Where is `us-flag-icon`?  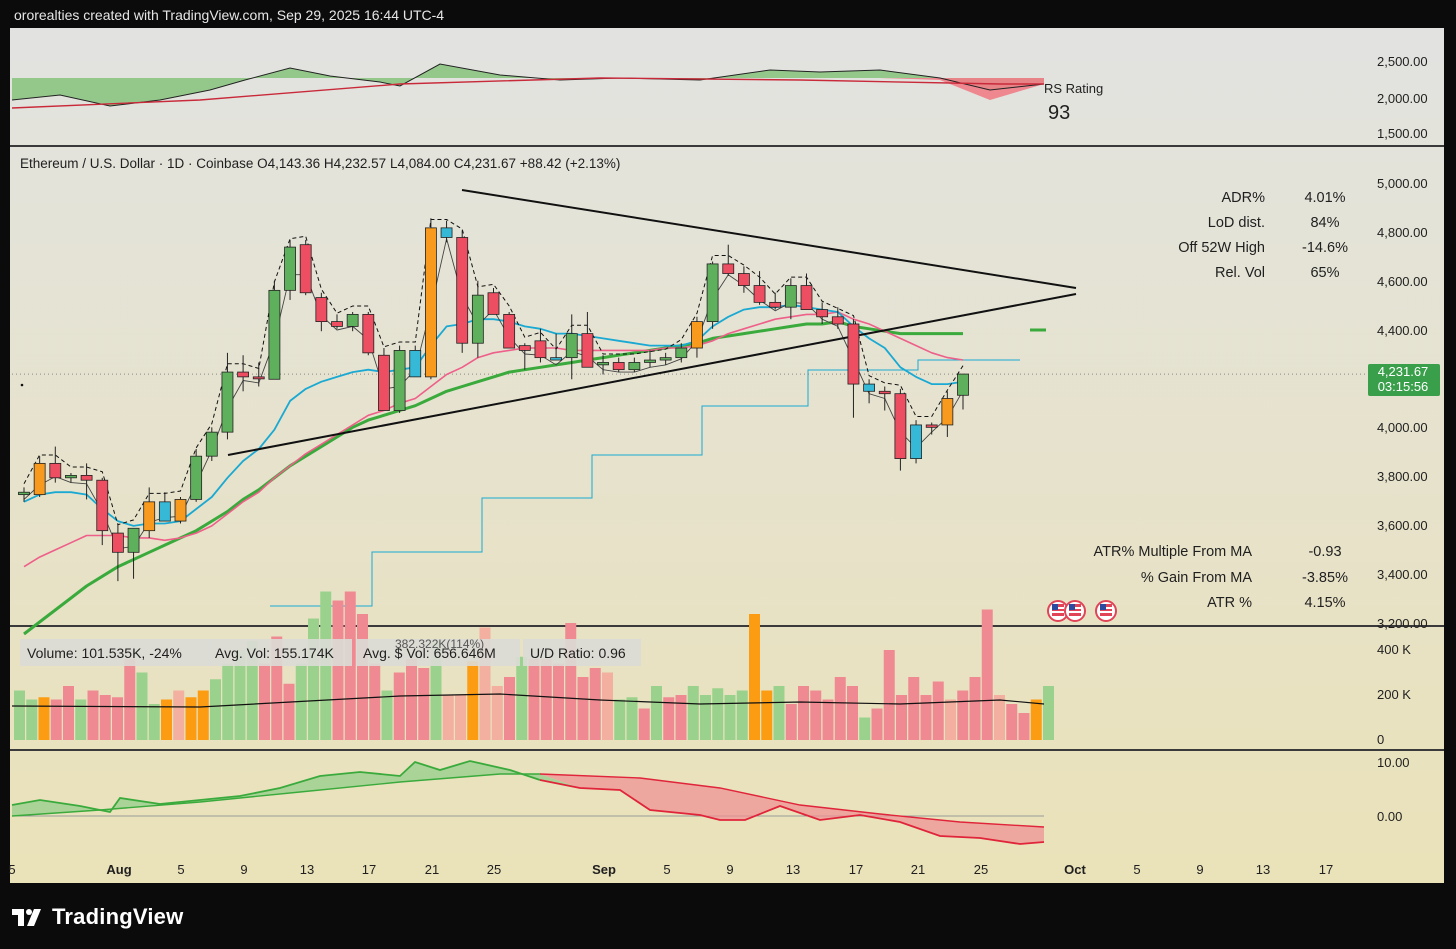 us-flag-icon is located at coordinates (1106, 611).